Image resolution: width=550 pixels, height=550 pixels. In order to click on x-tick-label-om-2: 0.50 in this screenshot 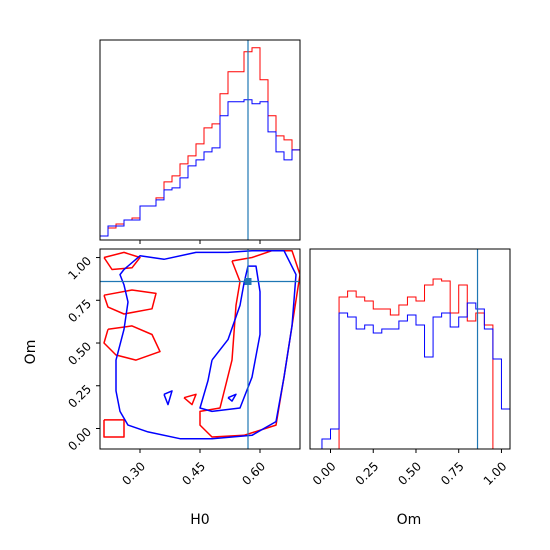, I will do `click(409, 473)`.